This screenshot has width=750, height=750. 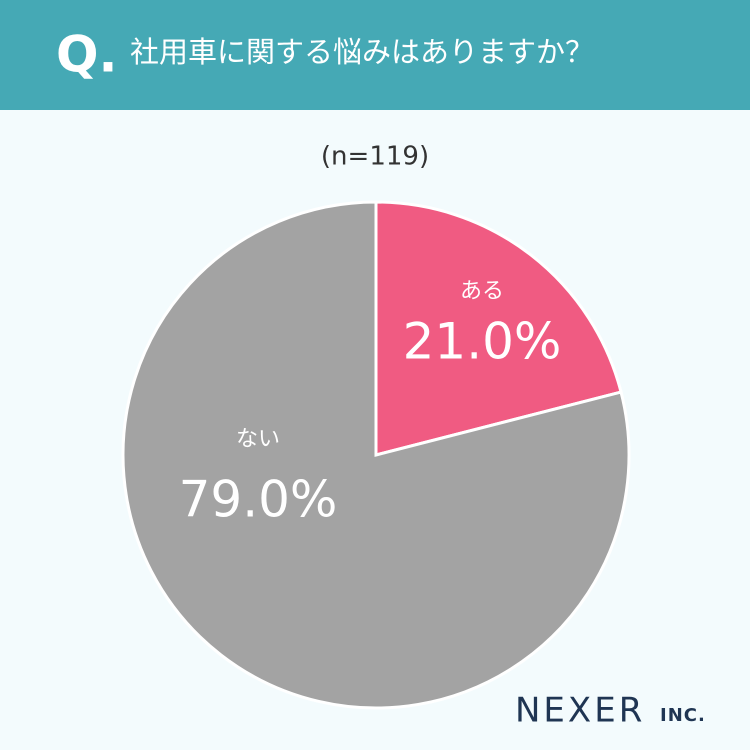 What do you see at coordinates (482, 291) in the screenshot?
I see `slice-name: ある` at bounding box center [482, 291].